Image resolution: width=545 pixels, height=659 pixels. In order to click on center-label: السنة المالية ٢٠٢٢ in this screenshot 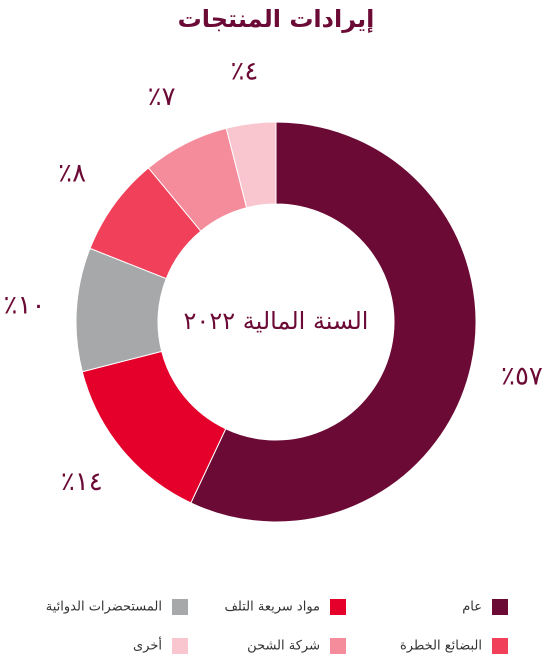, I will do `click(276, 321)`.